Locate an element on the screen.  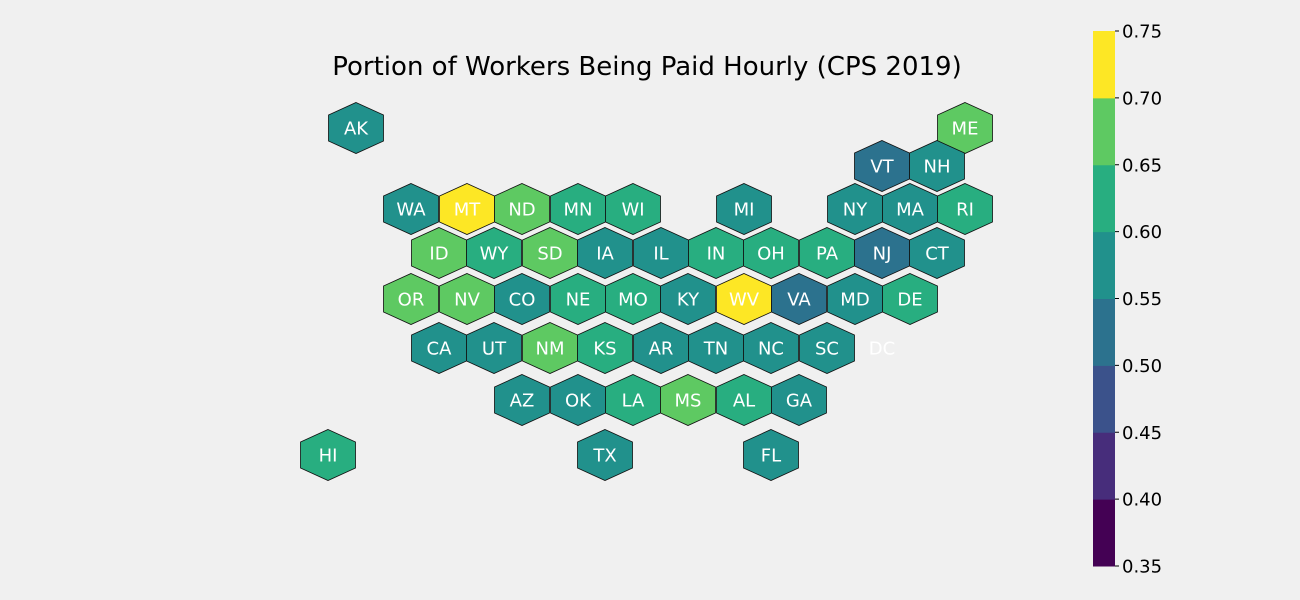
hex-tile-id: ID is located at coordinates (439, 253).